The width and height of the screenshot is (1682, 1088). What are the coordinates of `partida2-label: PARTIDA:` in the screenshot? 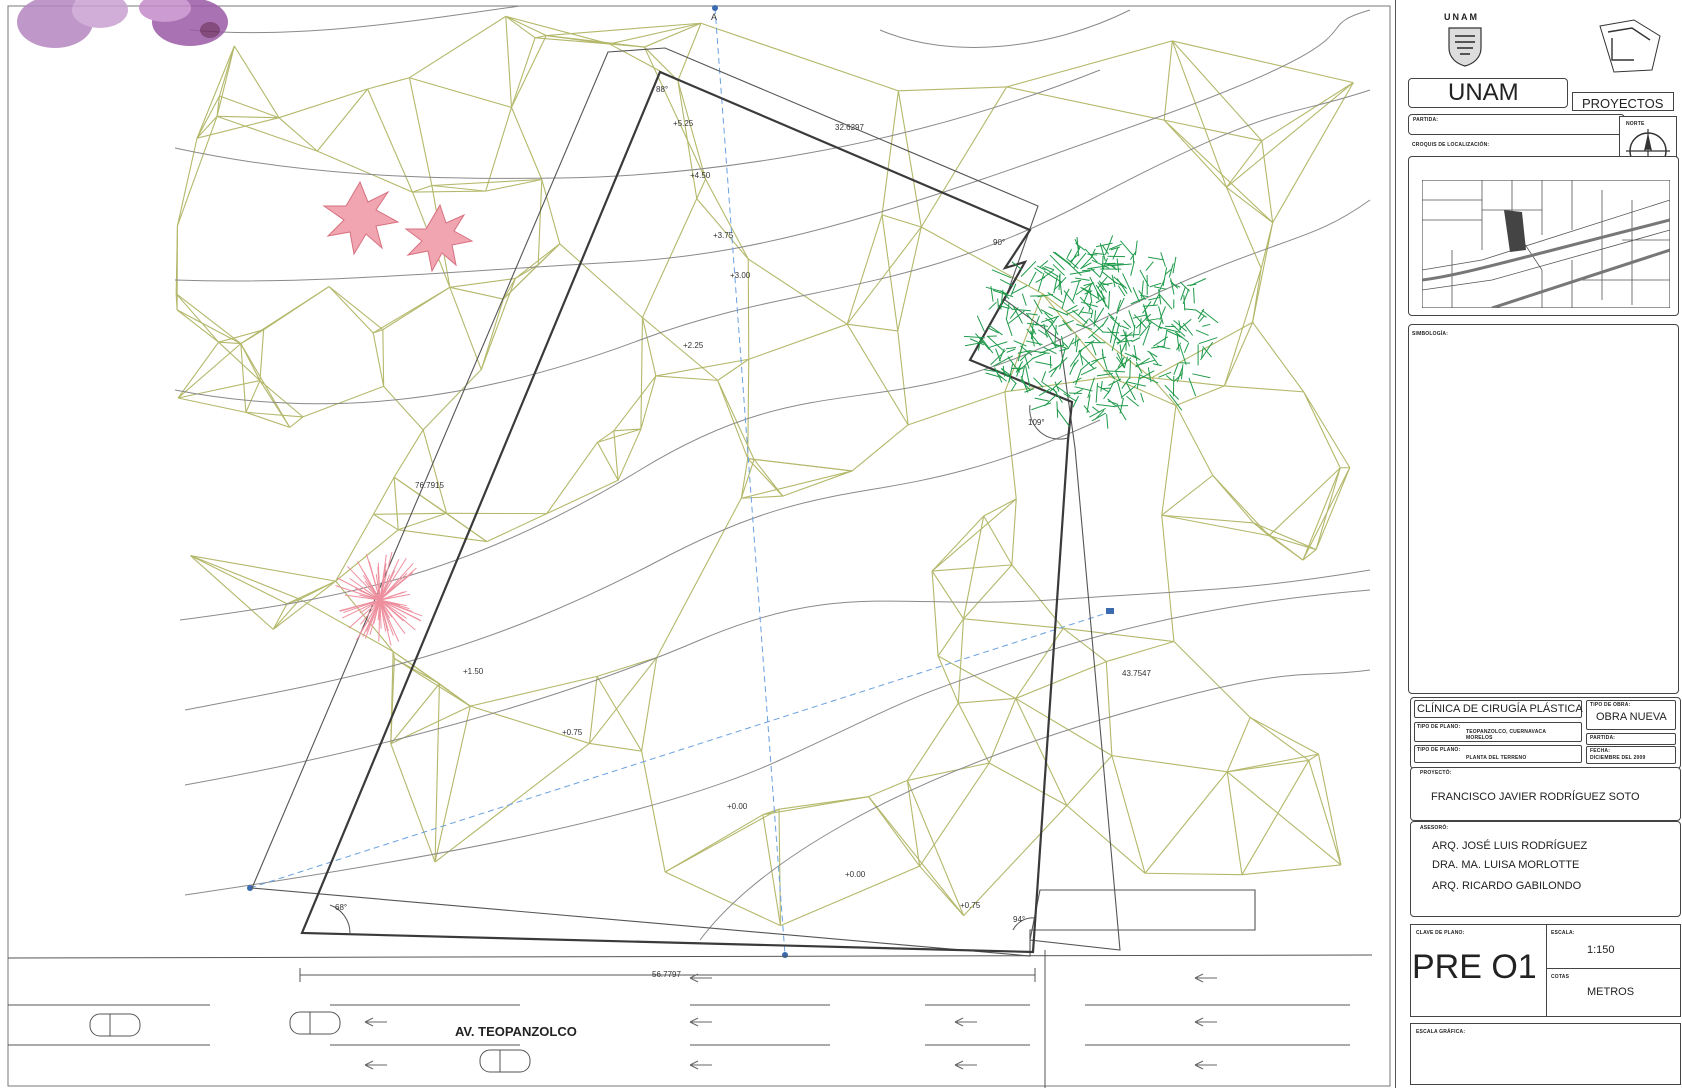 It's located at (1603, 738).